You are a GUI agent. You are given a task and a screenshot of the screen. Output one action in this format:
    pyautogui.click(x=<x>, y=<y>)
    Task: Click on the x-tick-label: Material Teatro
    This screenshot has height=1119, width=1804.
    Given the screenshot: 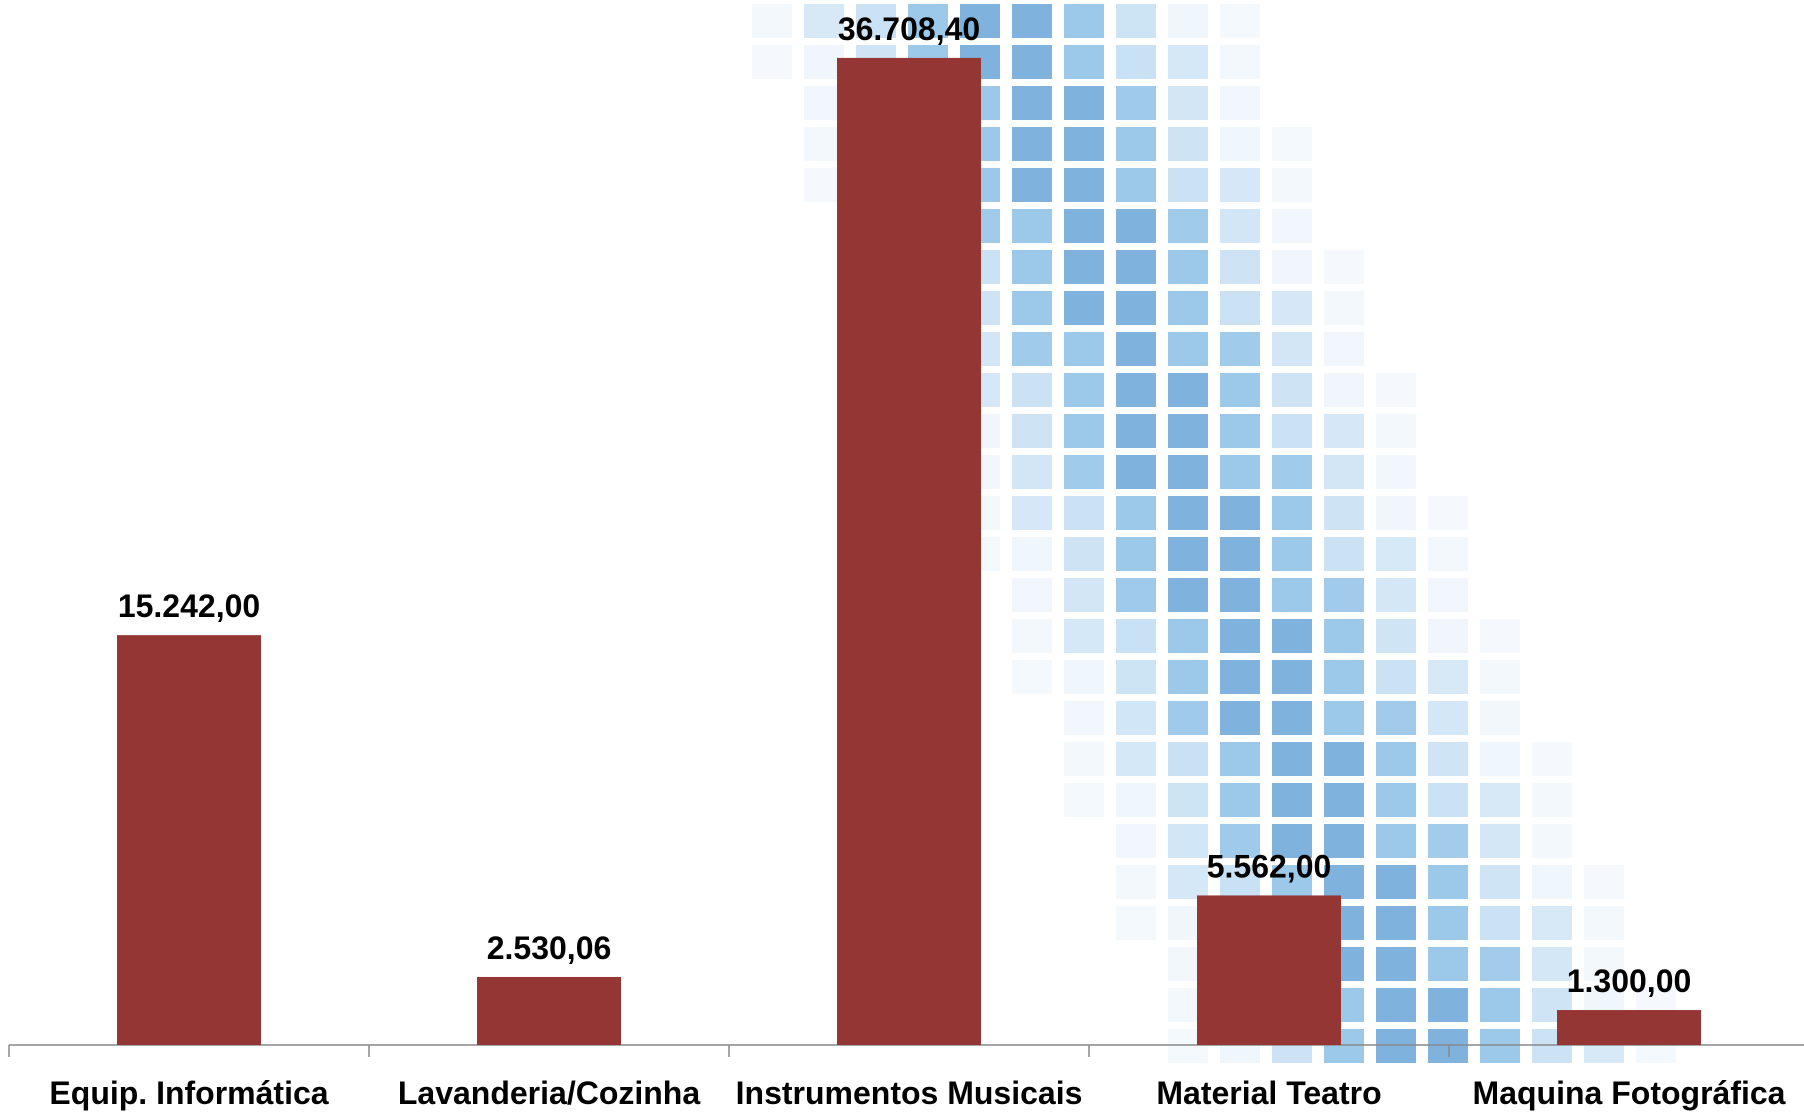 What is the action you would take?
    pyautogui.click(x=1268, y=1093)
    